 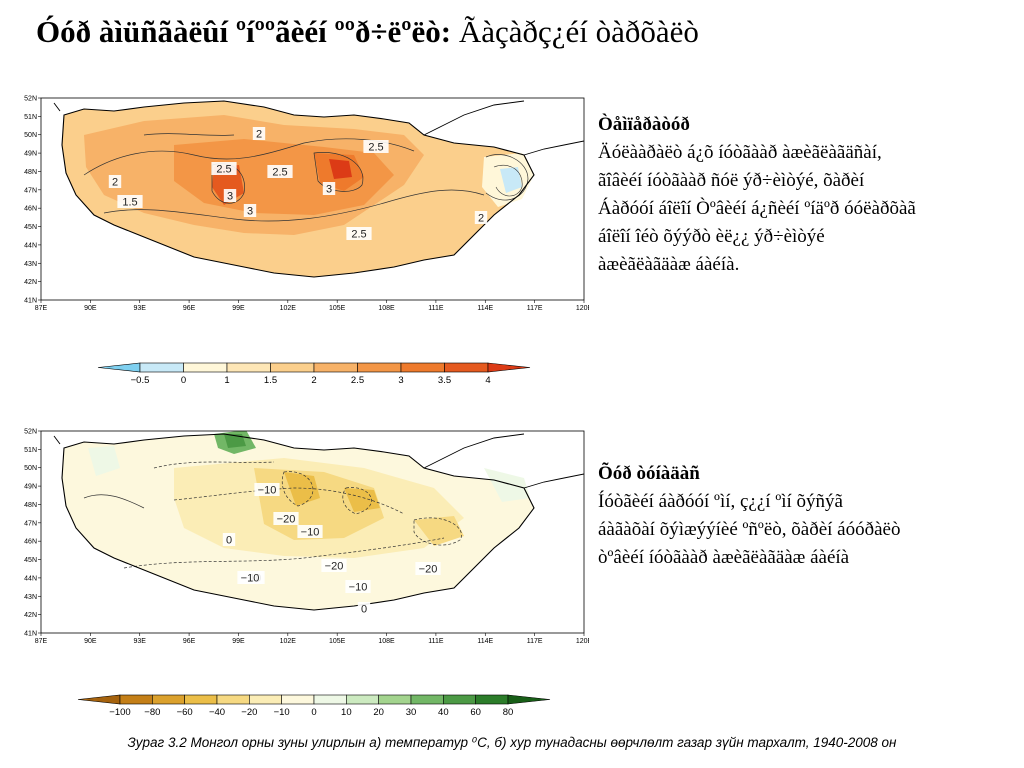 I want to click on lat-label: 46N, so click(x=30, y=542).